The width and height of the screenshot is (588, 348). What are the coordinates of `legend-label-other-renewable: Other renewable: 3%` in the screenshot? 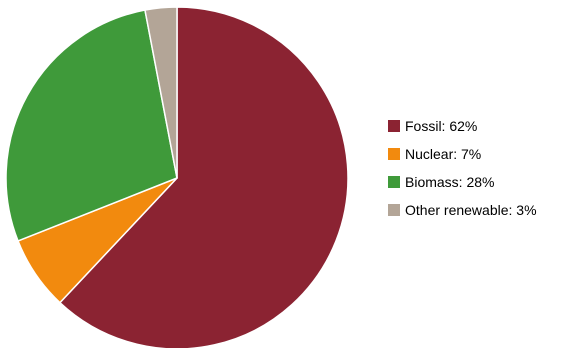 It's located at (471, 210).